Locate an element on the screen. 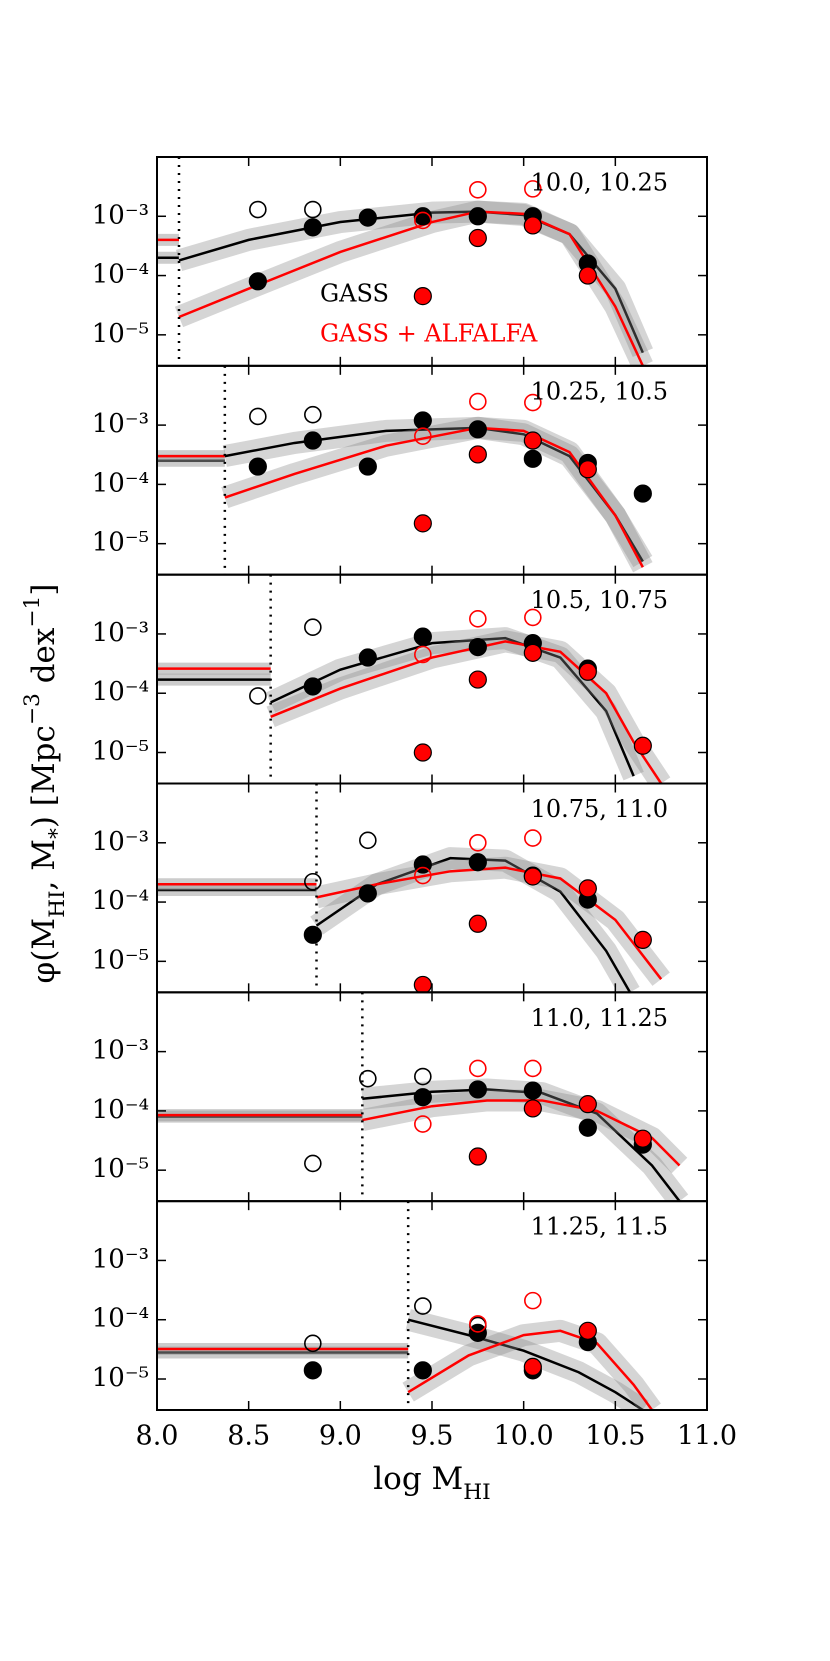 This screenshot has width=830, height=1661. panel is located at coordinates (423, 1097).